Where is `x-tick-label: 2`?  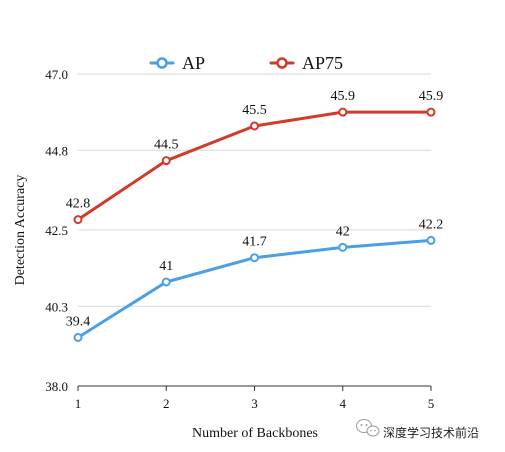 x-tick-label: 2 is located at coordinates (166, 403).